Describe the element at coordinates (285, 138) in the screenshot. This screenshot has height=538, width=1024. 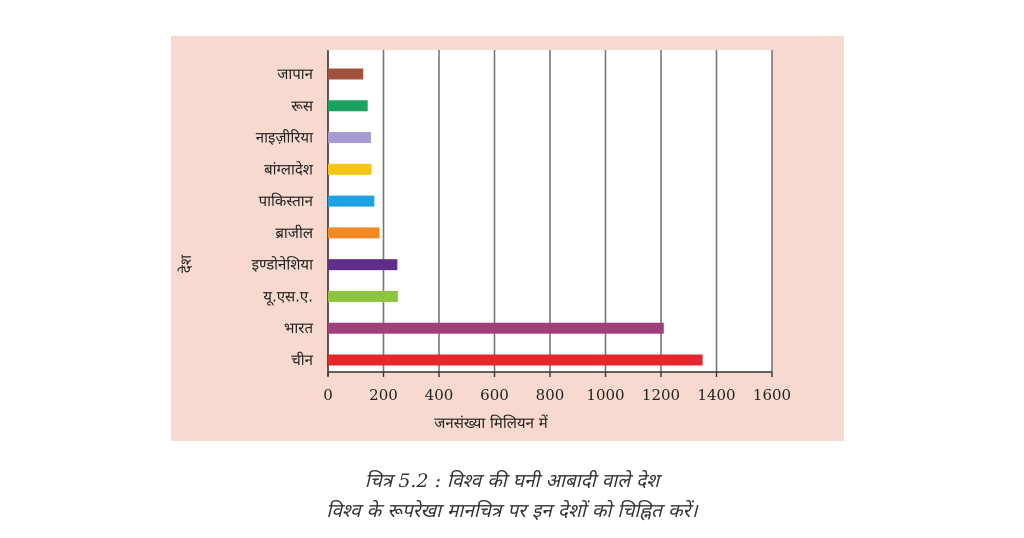
I see `y-category-label: नाइज़ीरिया` at that location.